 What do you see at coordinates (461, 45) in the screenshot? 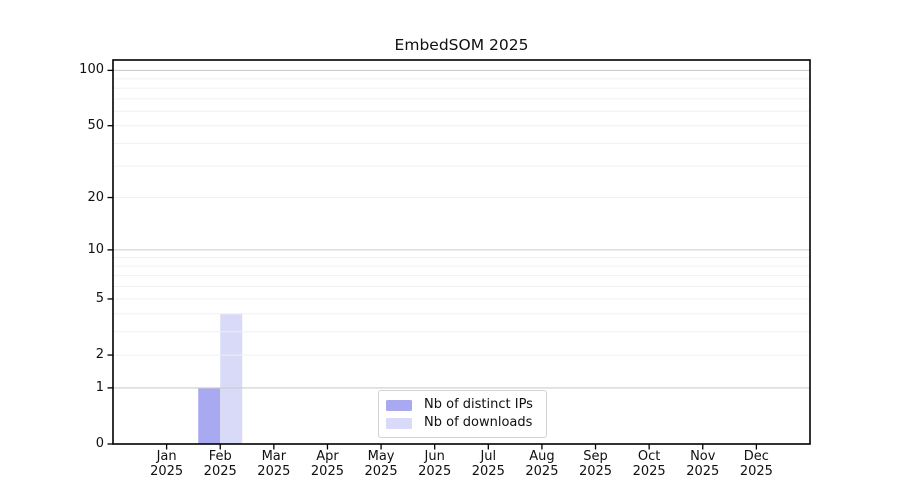
I see `chart-title: EmbedSOM 2025` at bounding box center [461, 45].